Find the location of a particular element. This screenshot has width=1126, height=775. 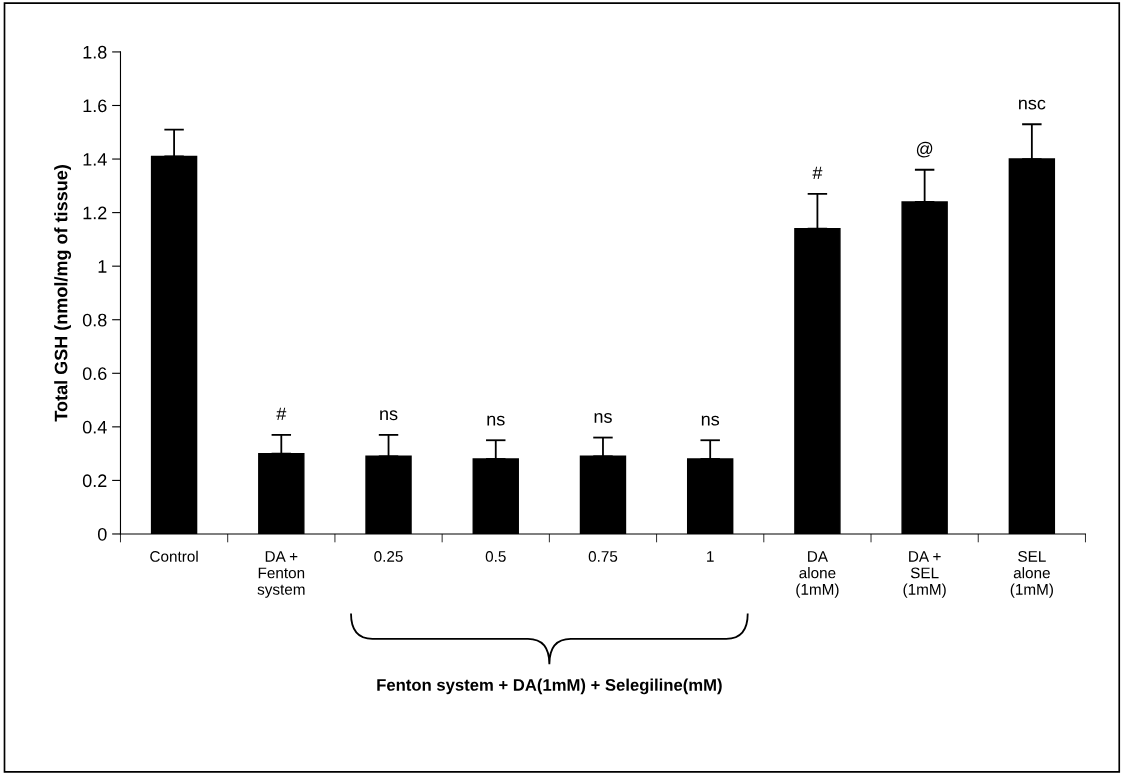

annotation: @ is located at coordinates (924, 149).